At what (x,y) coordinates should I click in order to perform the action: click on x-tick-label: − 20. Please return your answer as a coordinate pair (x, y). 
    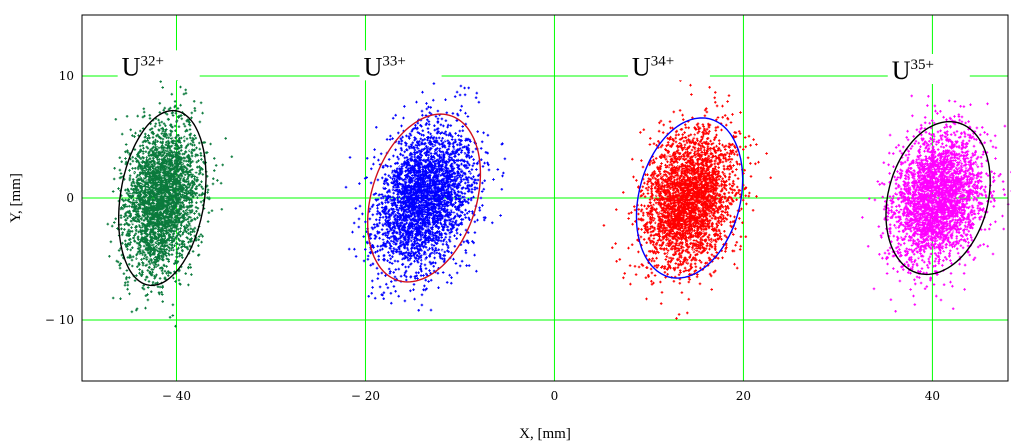
    Looking at the image, I should click on (365, 396).